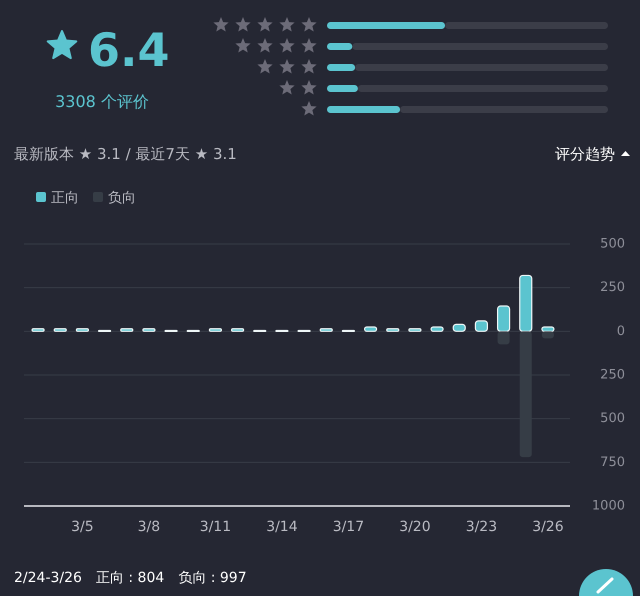  Describe the element at coordinates (149, 527) in the screenshot. I see `x-tick-label: 3/8` at that location.